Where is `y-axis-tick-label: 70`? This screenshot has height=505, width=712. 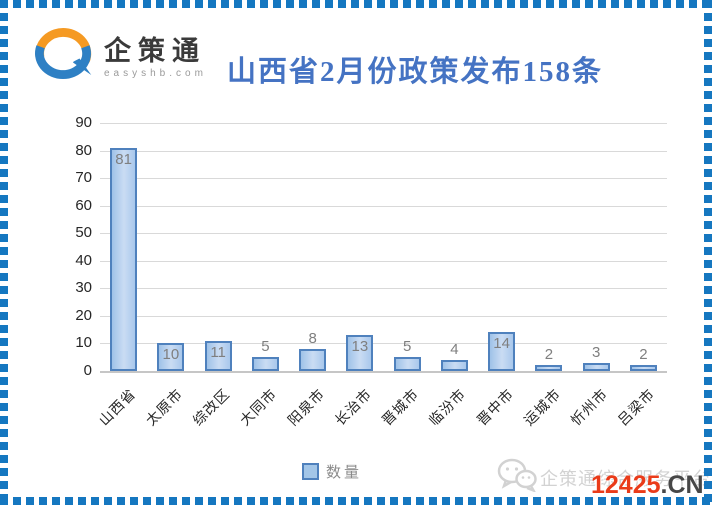
y-axis-tick-label: 70 is located at coordinates (83, 178).